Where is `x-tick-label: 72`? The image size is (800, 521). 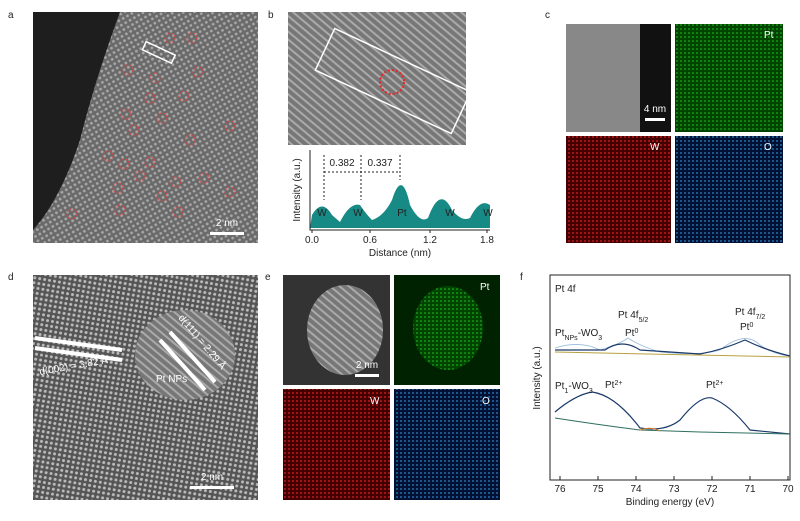 x-tick-label: 72 is located at coordinates (712, 489).